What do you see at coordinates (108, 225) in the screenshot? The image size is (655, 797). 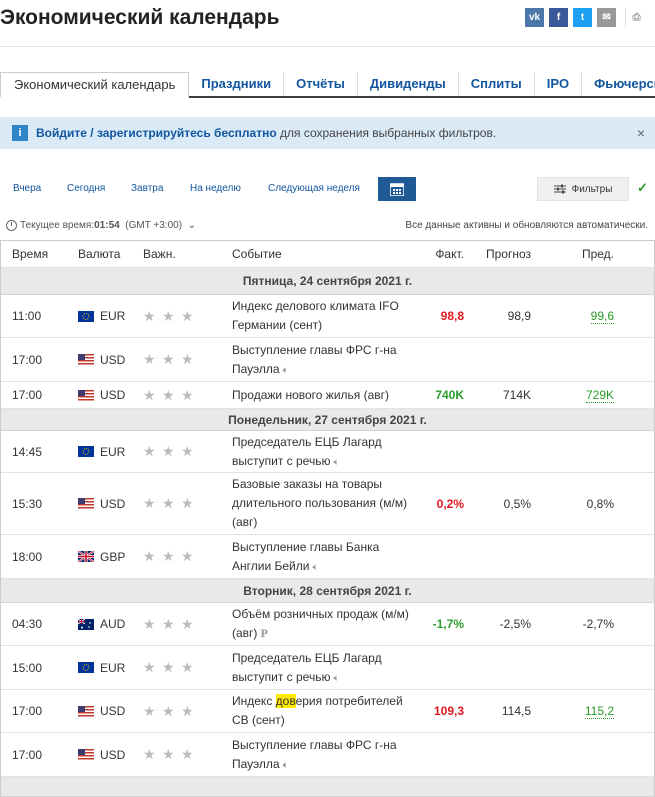 I see `current-time: Текущее время:01:54 (GMT +3:00) ⌄` at bounding box center [108, 225].